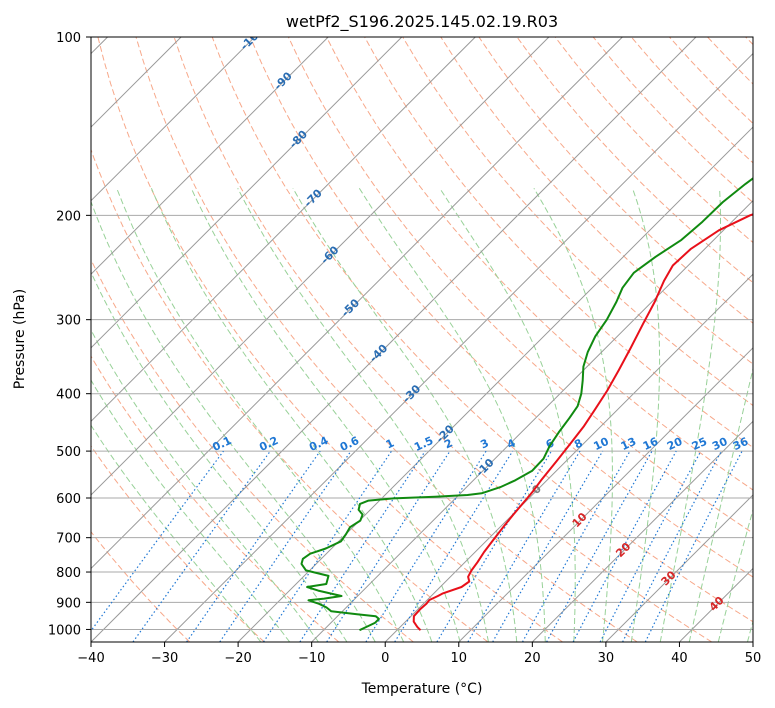 This screenshot has width=775, height=708. What do you see at coordinates (311, 658) in the screenshot?
I see `x-tick-label: −10` at bounding box center [311, 658].